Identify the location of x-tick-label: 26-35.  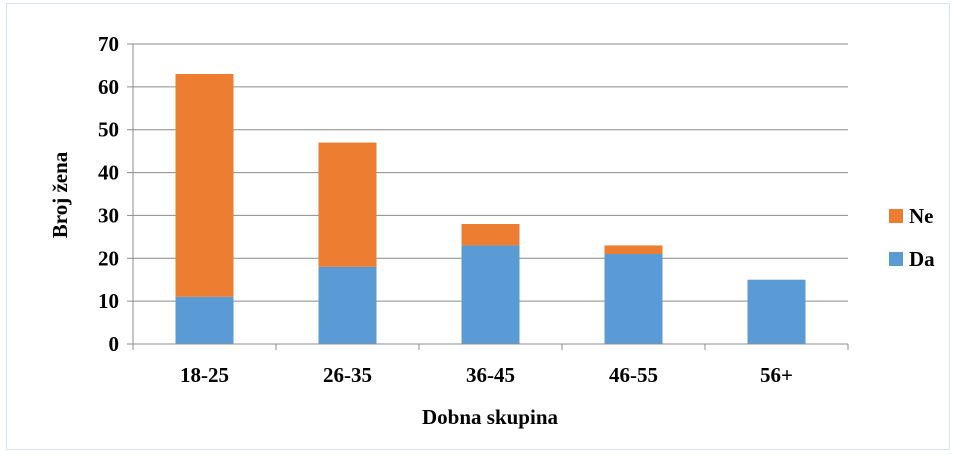
(347, 375).